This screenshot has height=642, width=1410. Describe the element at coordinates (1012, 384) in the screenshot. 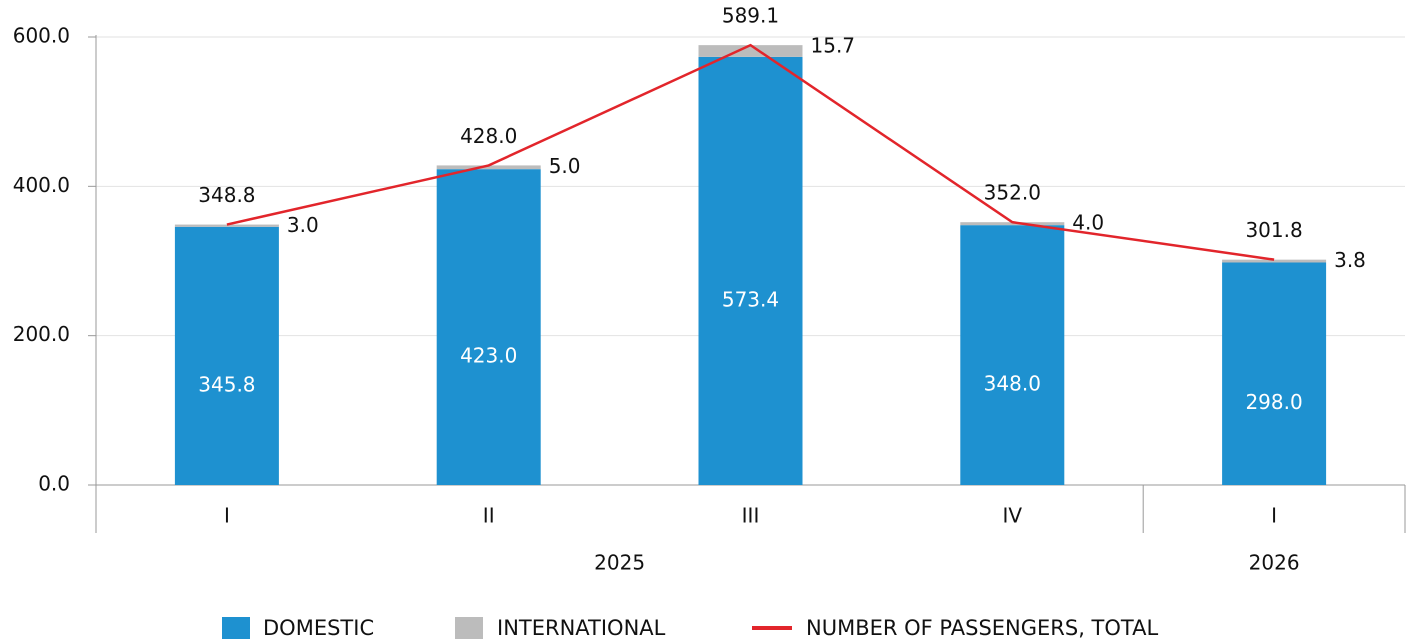

I see `value-label: 348.0` at that location.